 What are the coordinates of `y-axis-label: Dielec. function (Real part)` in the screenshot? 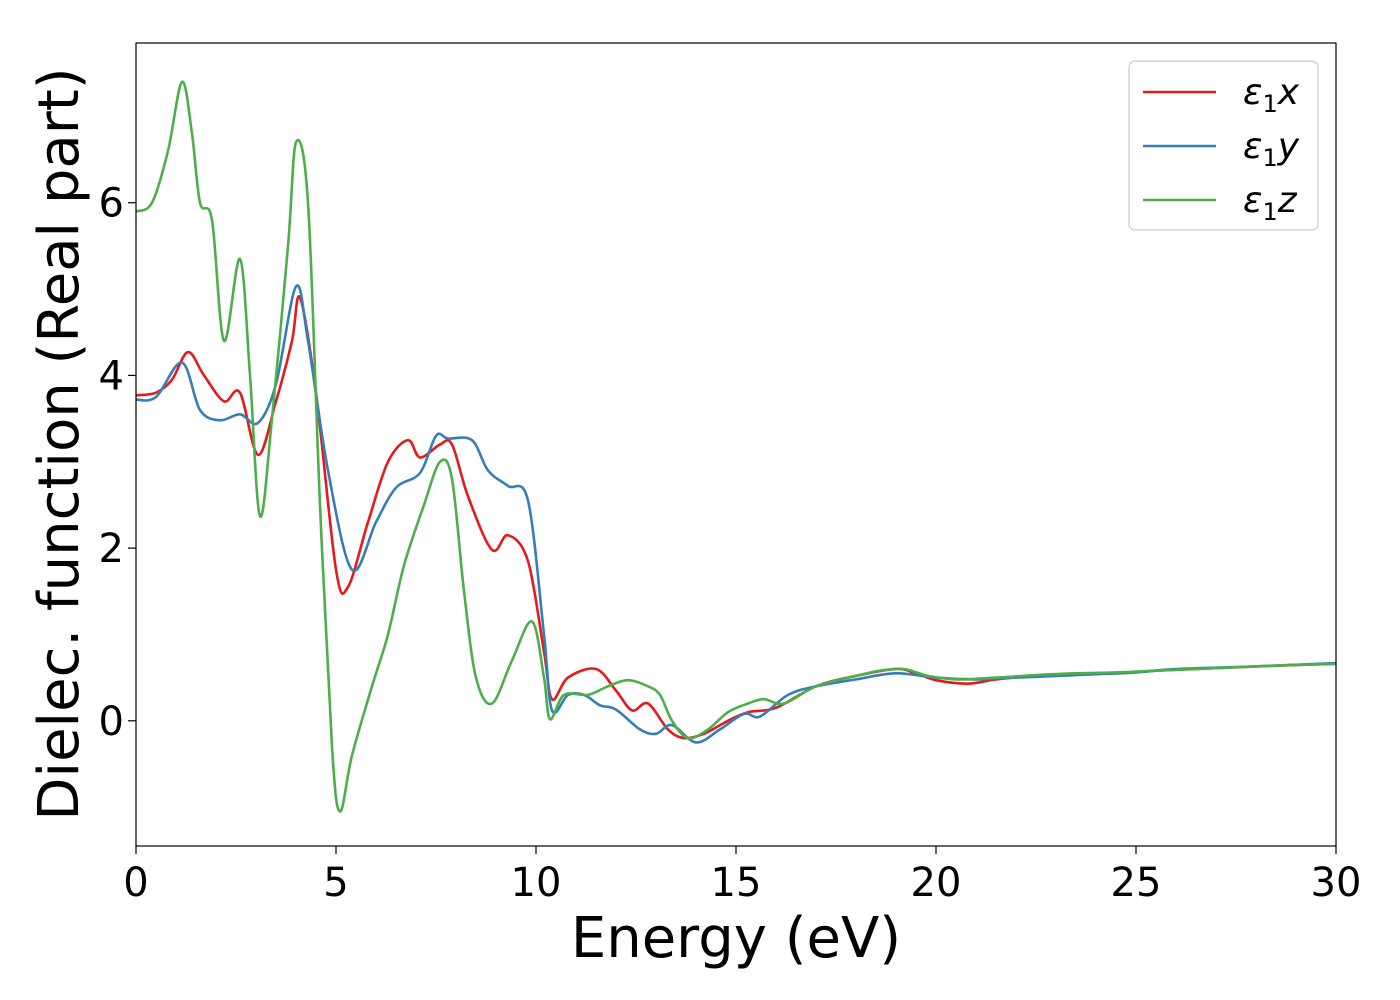 It's located at (59, 443).